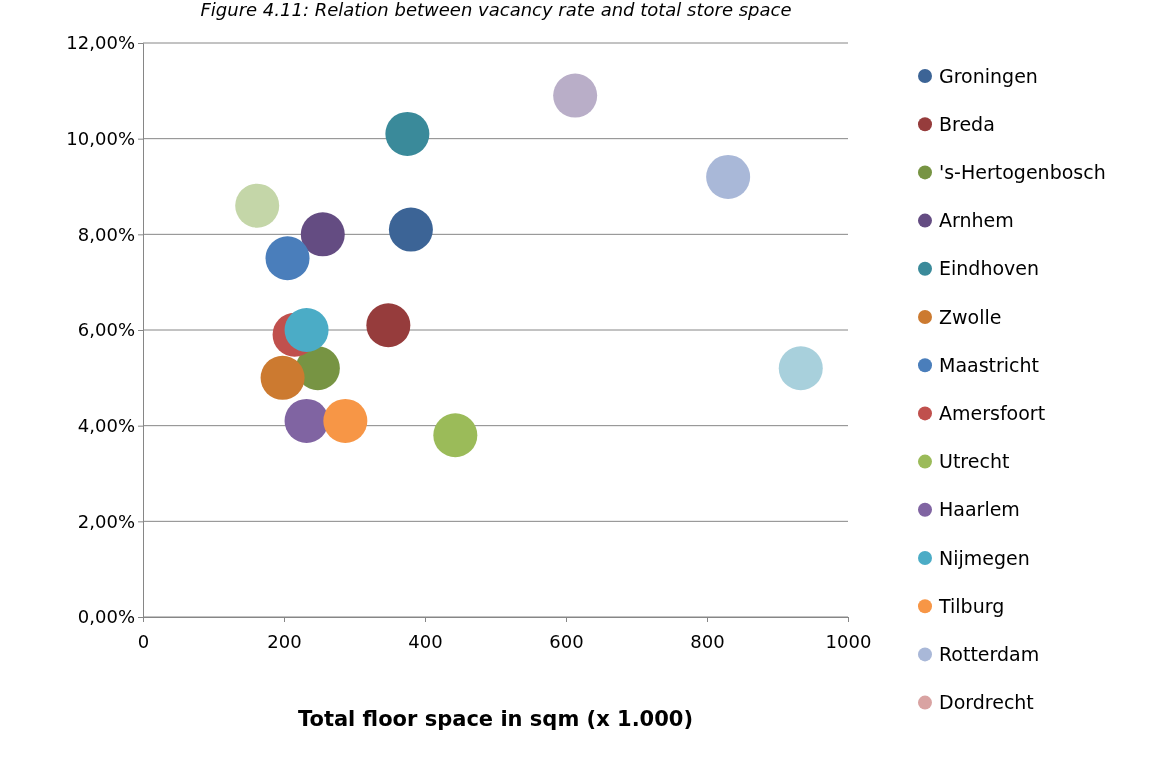  Describe the element at coordinates (1022, 172) in the screenshot. I see `legend-label: 's-Hertogenbosch` at that location.